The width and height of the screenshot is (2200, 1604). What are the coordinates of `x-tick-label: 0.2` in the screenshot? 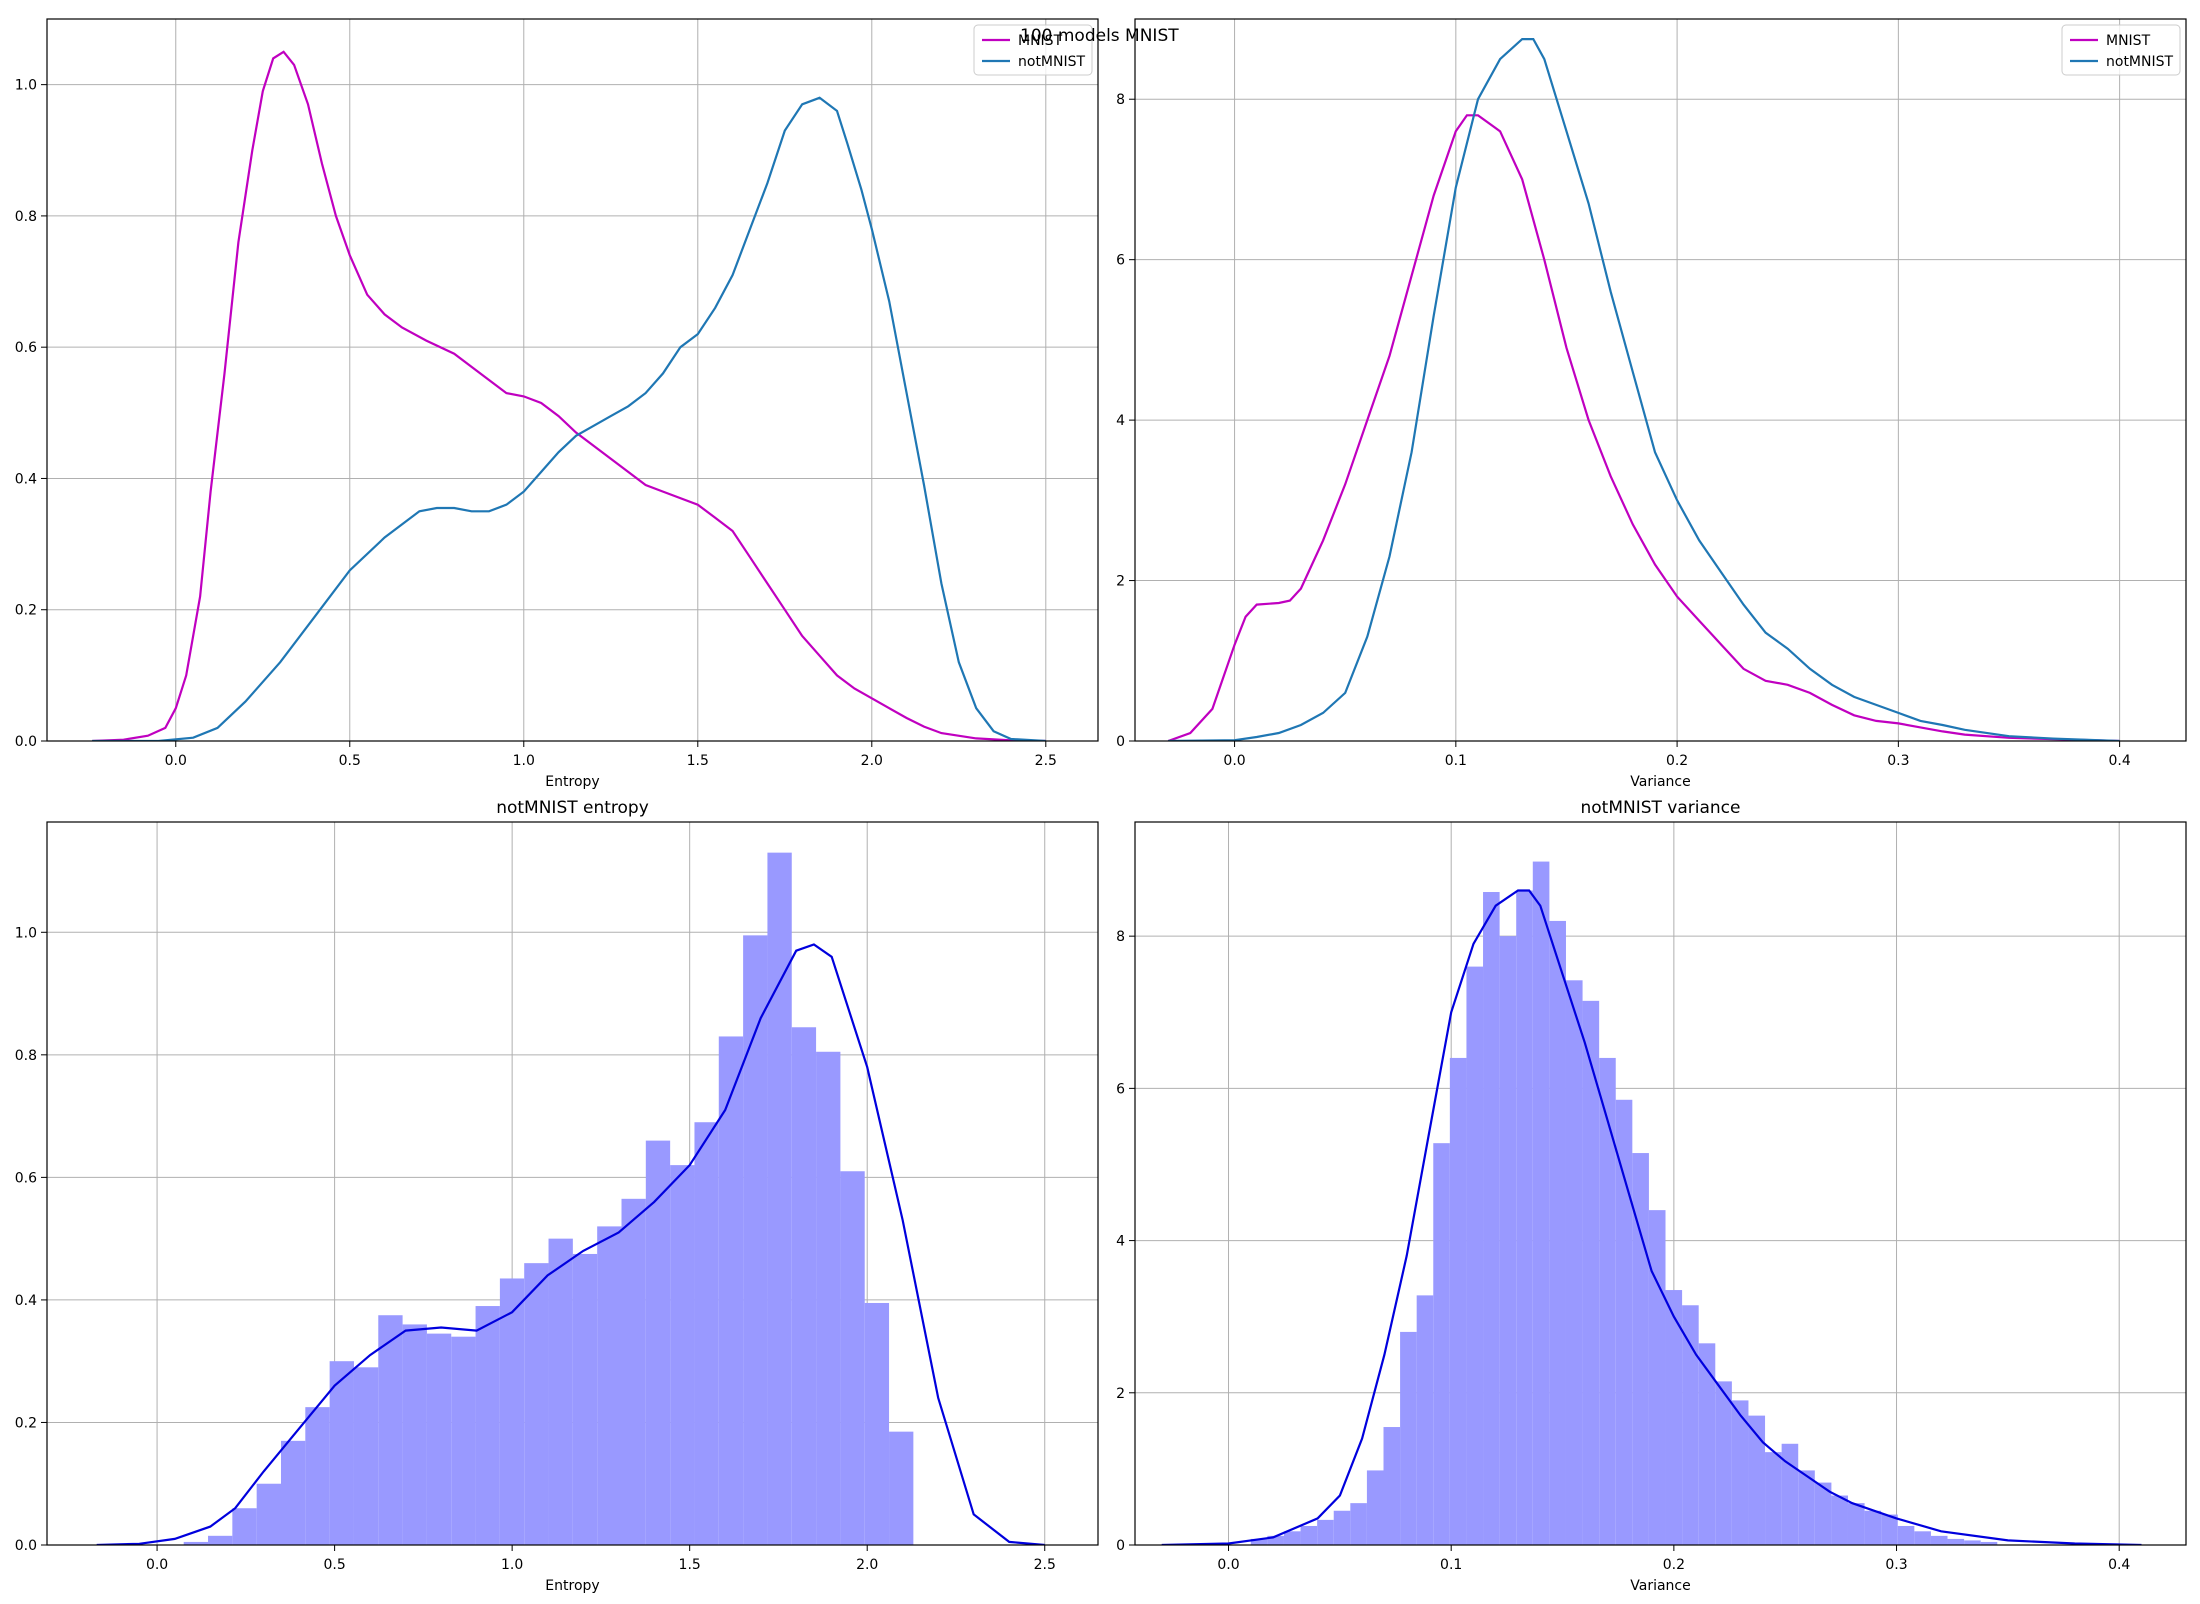 It's located at (1674, 1565).